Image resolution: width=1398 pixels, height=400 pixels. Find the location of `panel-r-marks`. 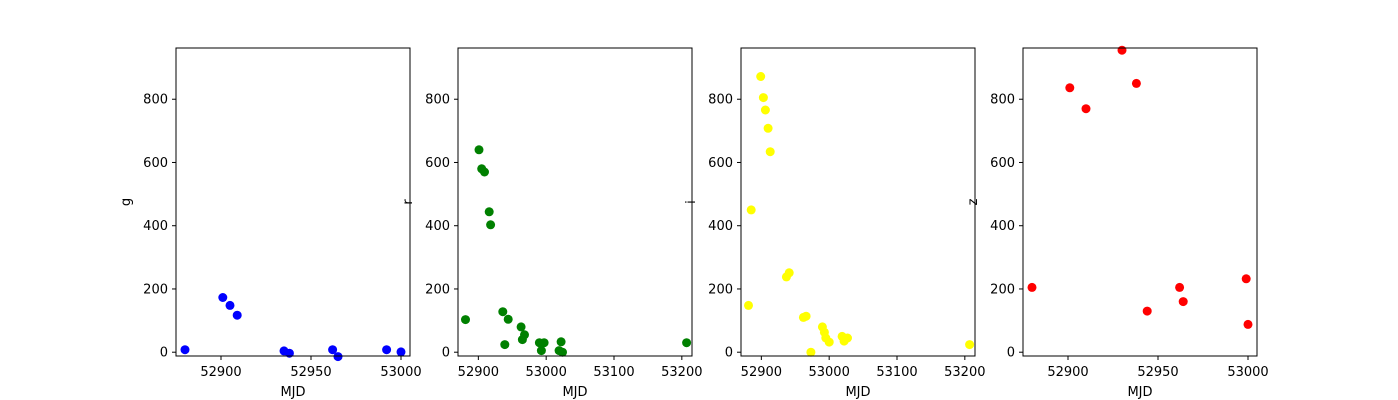

panel-r-marks is located at coordinates (576, 251).